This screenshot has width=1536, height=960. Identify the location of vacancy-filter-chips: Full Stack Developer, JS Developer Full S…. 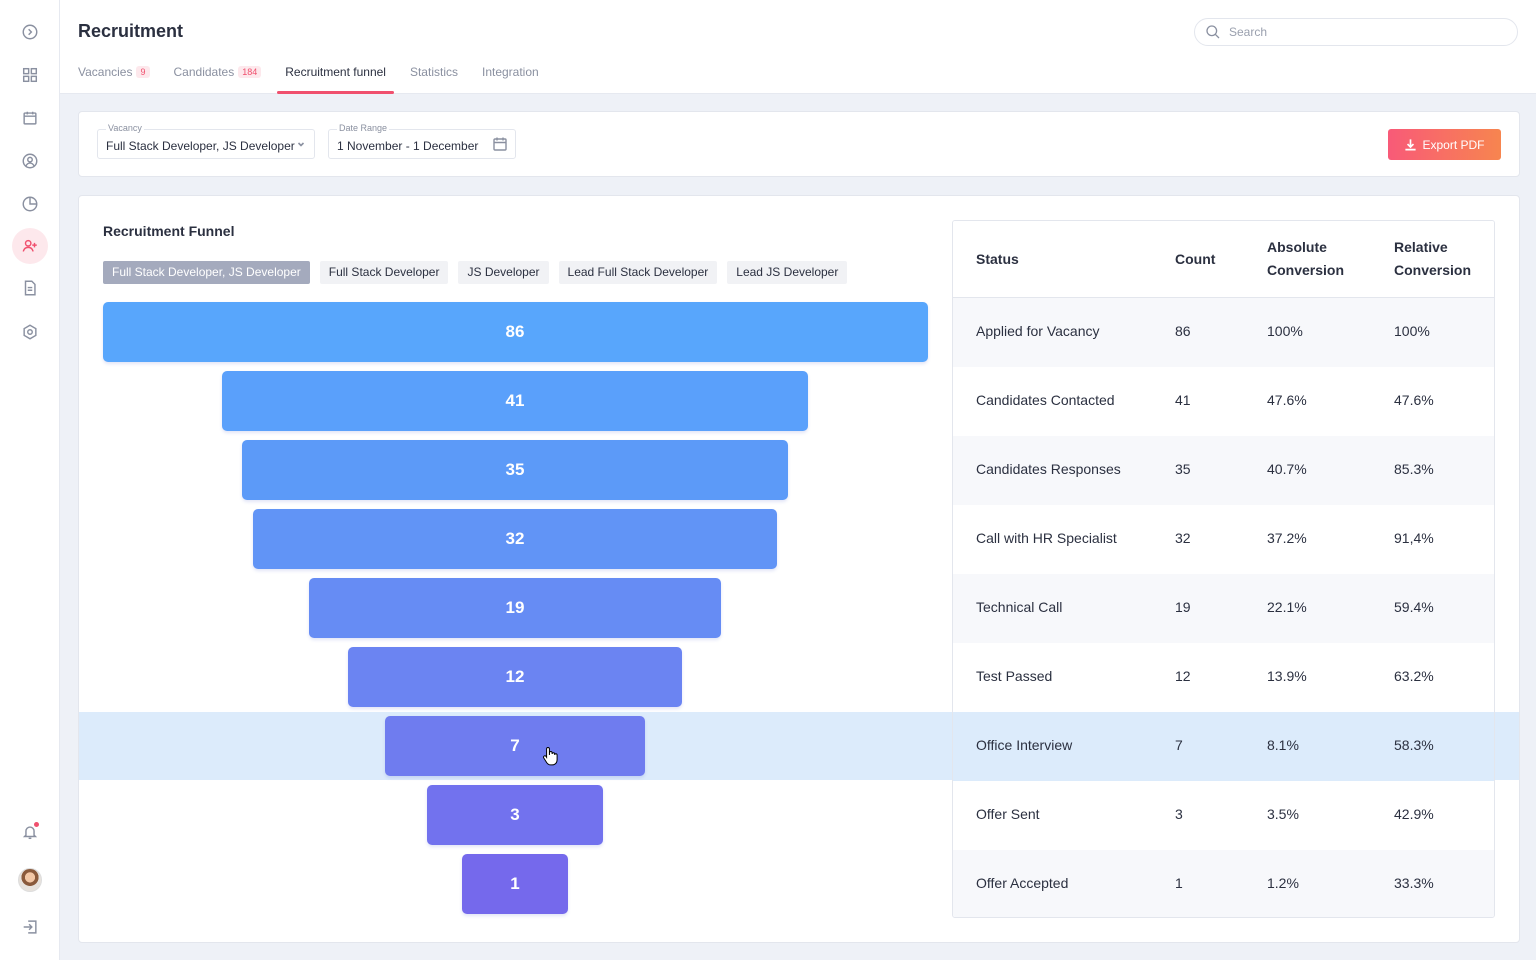
(480, 272).